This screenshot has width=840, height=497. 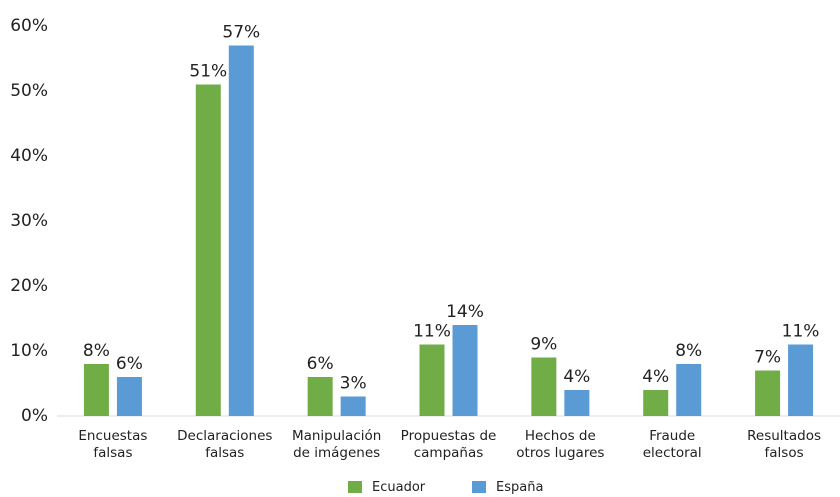 What do you see at coordinates (241, 33) in the screenshot?
I see `value-label: 57%` at bounding box center [241, 33].